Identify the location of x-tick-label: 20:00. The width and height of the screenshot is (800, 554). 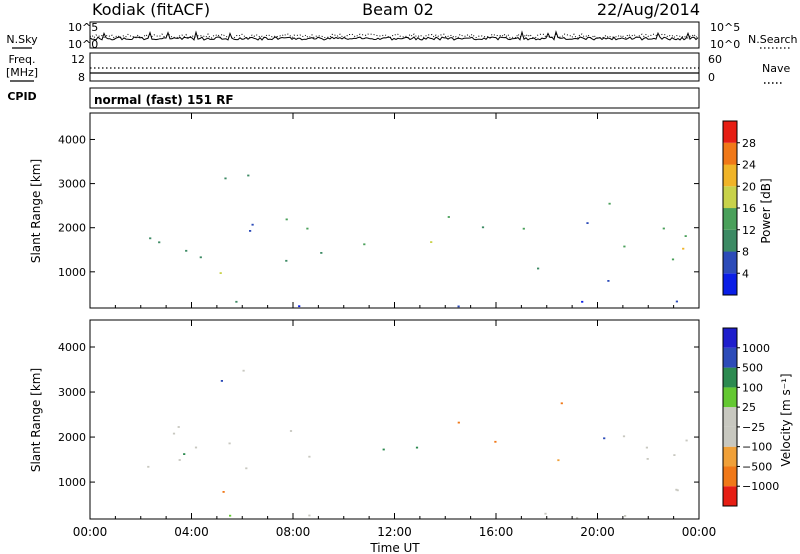
(597, 532).